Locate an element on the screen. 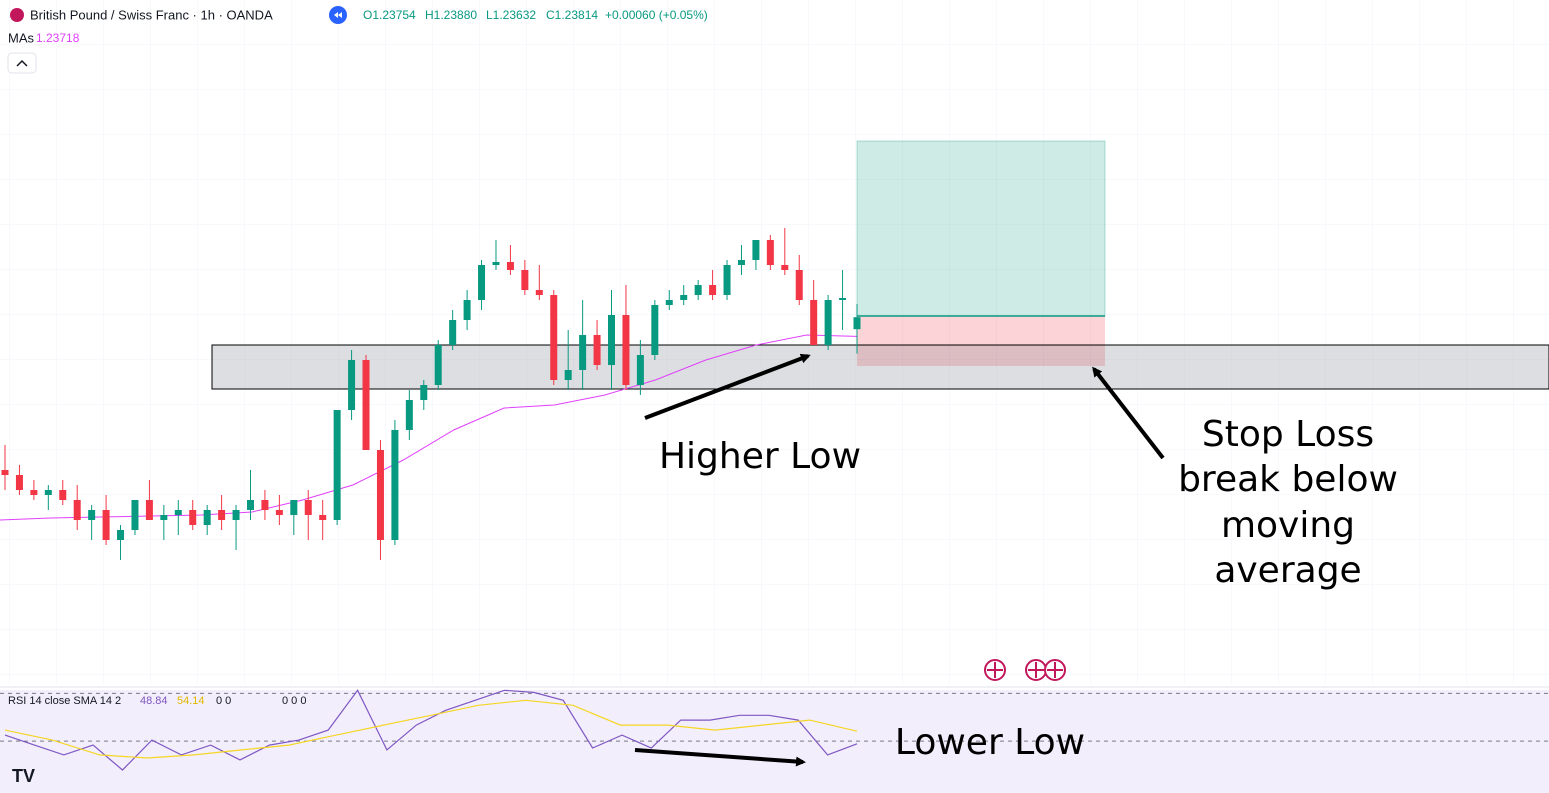 Image resolution: width=1549 pixels, height=793 pixels. take-profit-area is located at coordinates (981, 228).